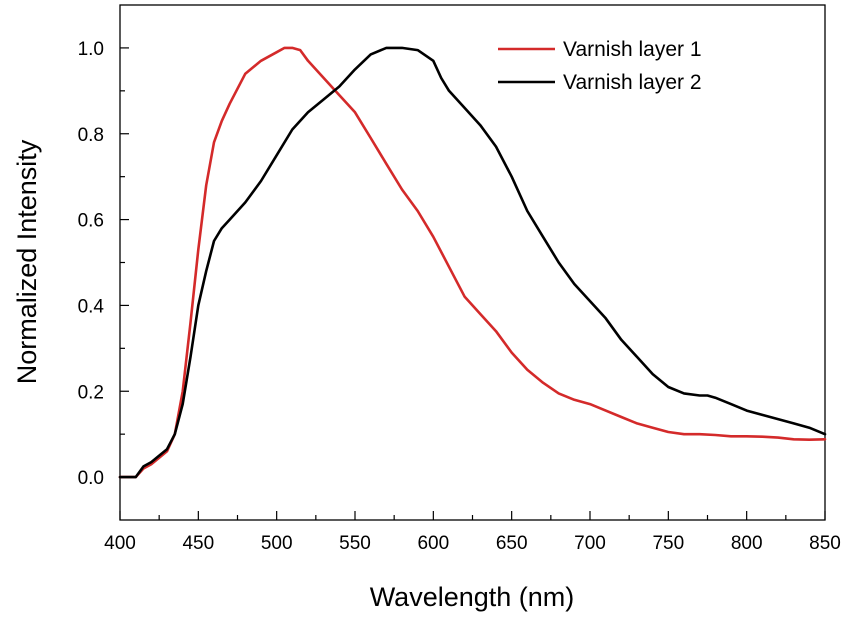  What do you see at coordinates (668, 543) in the screenshot?
I see `x-tick-label: 750` at bounding box center [668, 543].